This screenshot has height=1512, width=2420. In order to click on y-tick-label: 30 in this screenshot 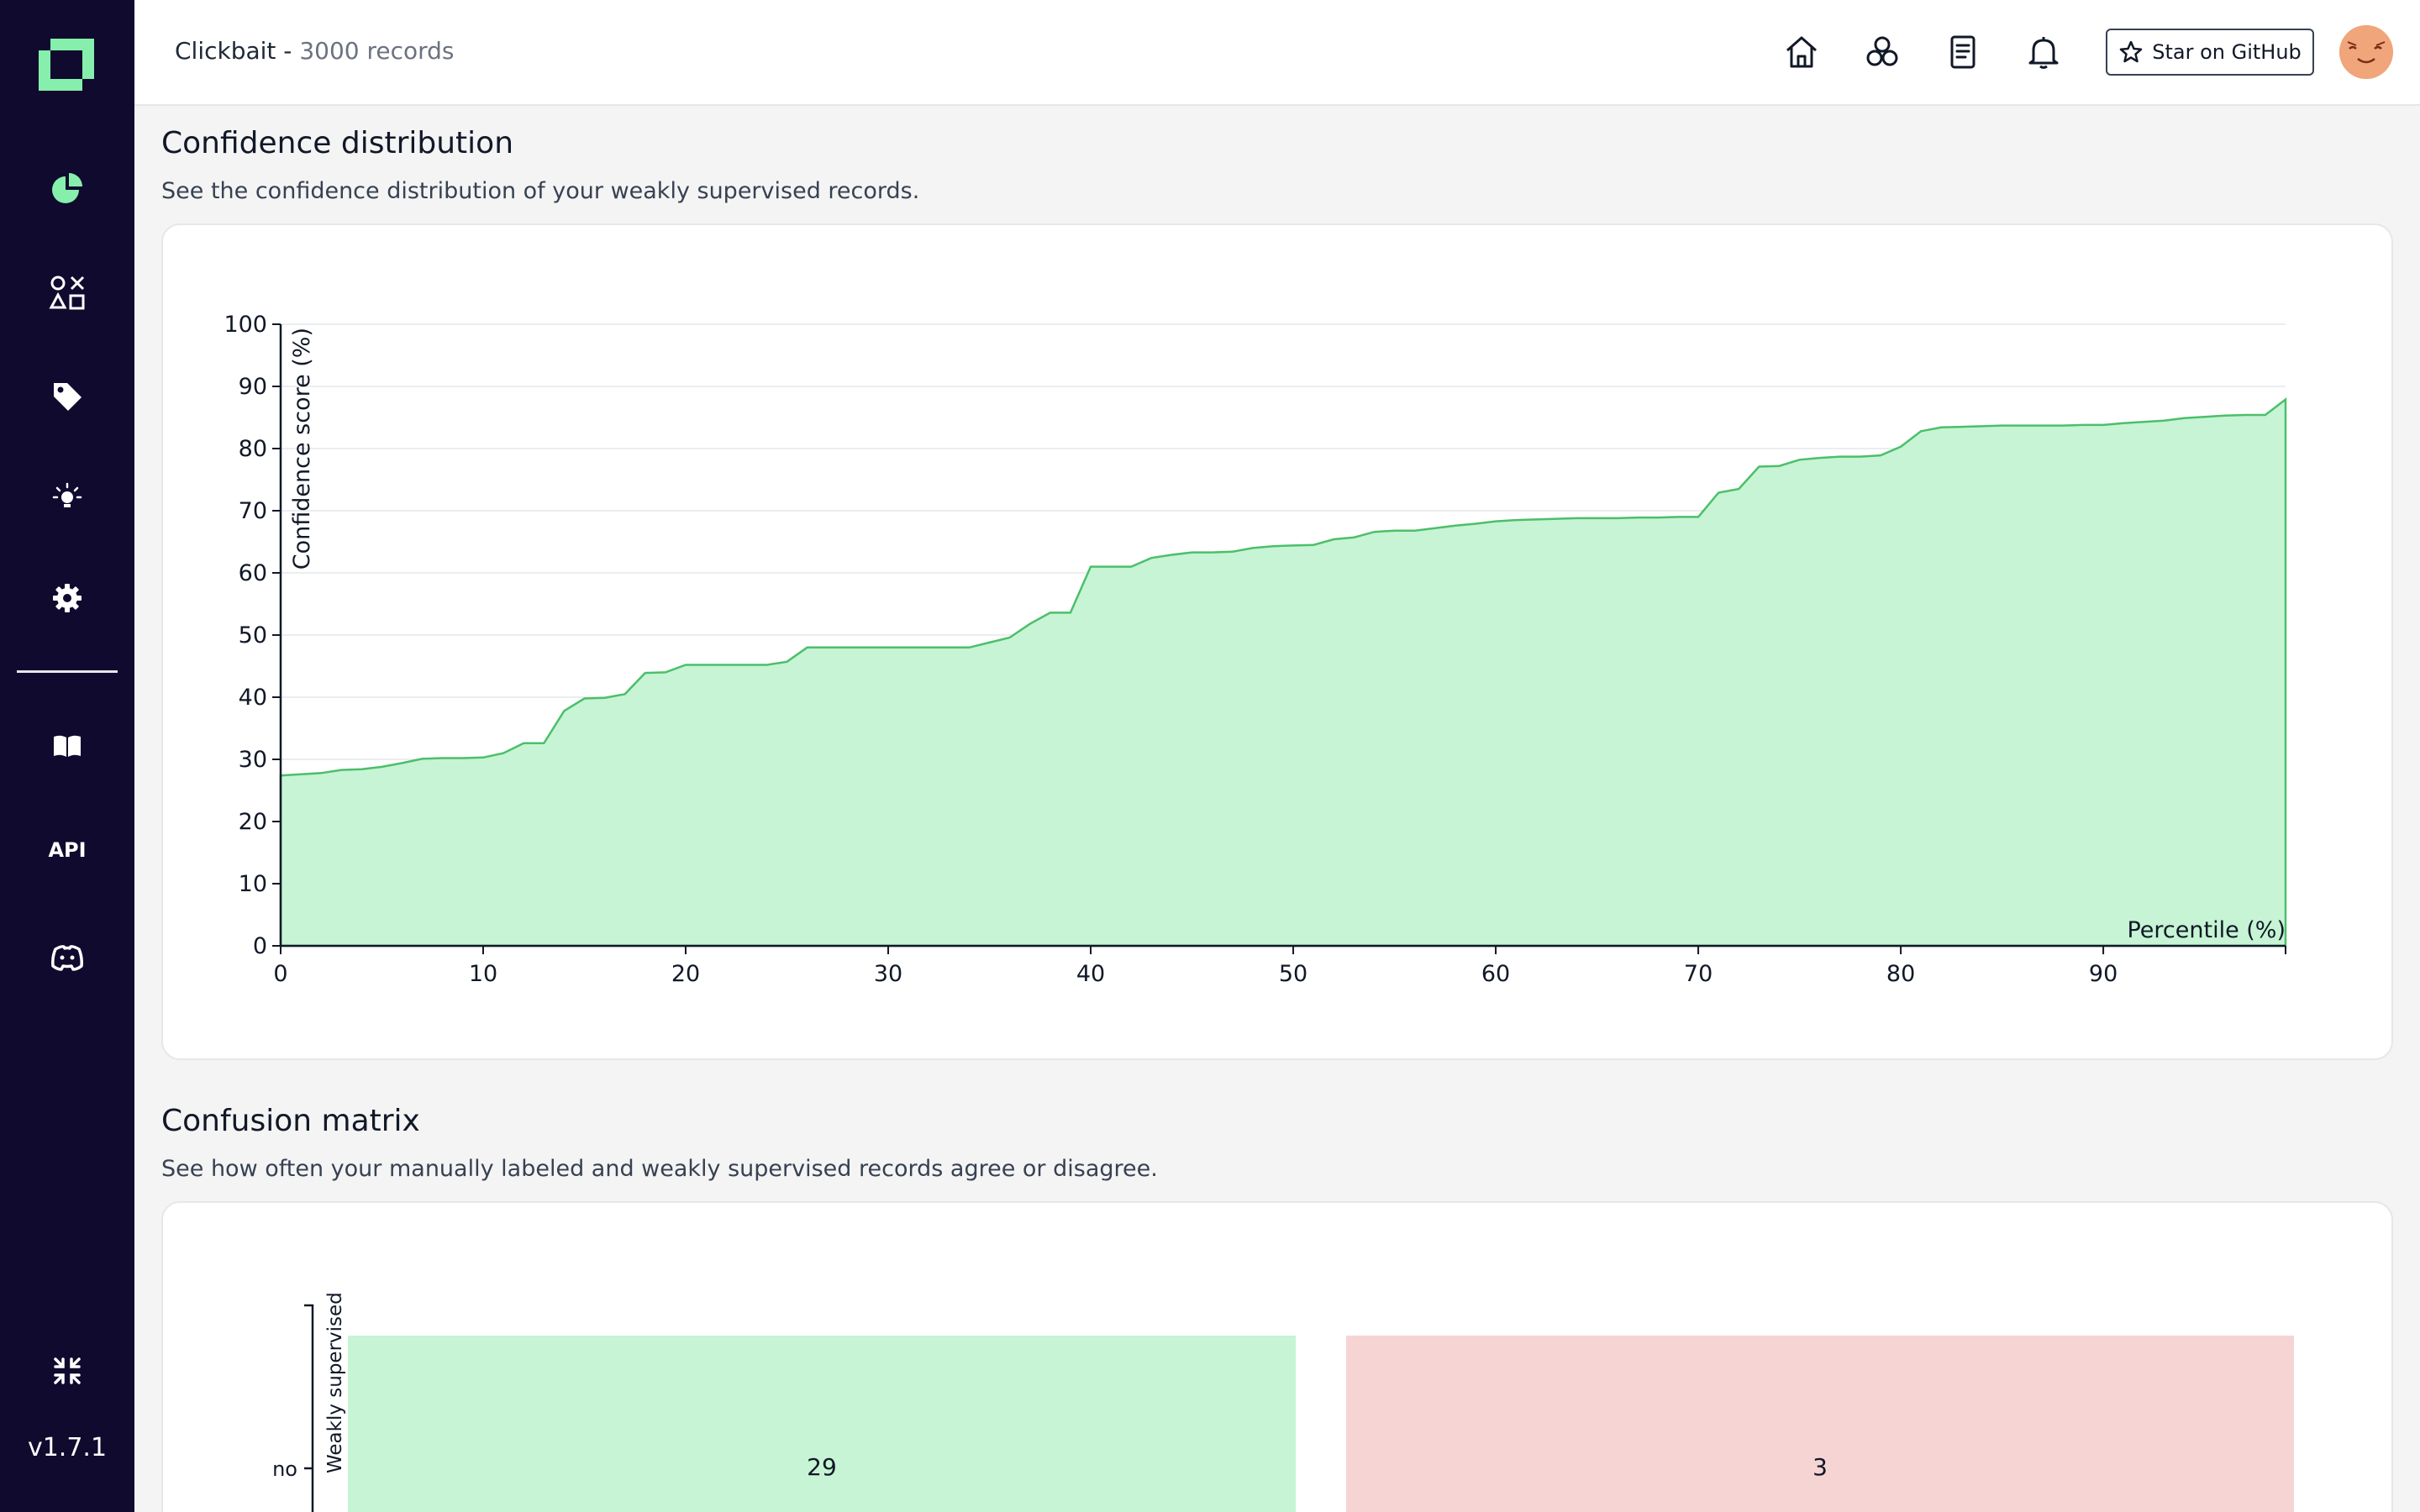, I will do `click(253, 760)`.